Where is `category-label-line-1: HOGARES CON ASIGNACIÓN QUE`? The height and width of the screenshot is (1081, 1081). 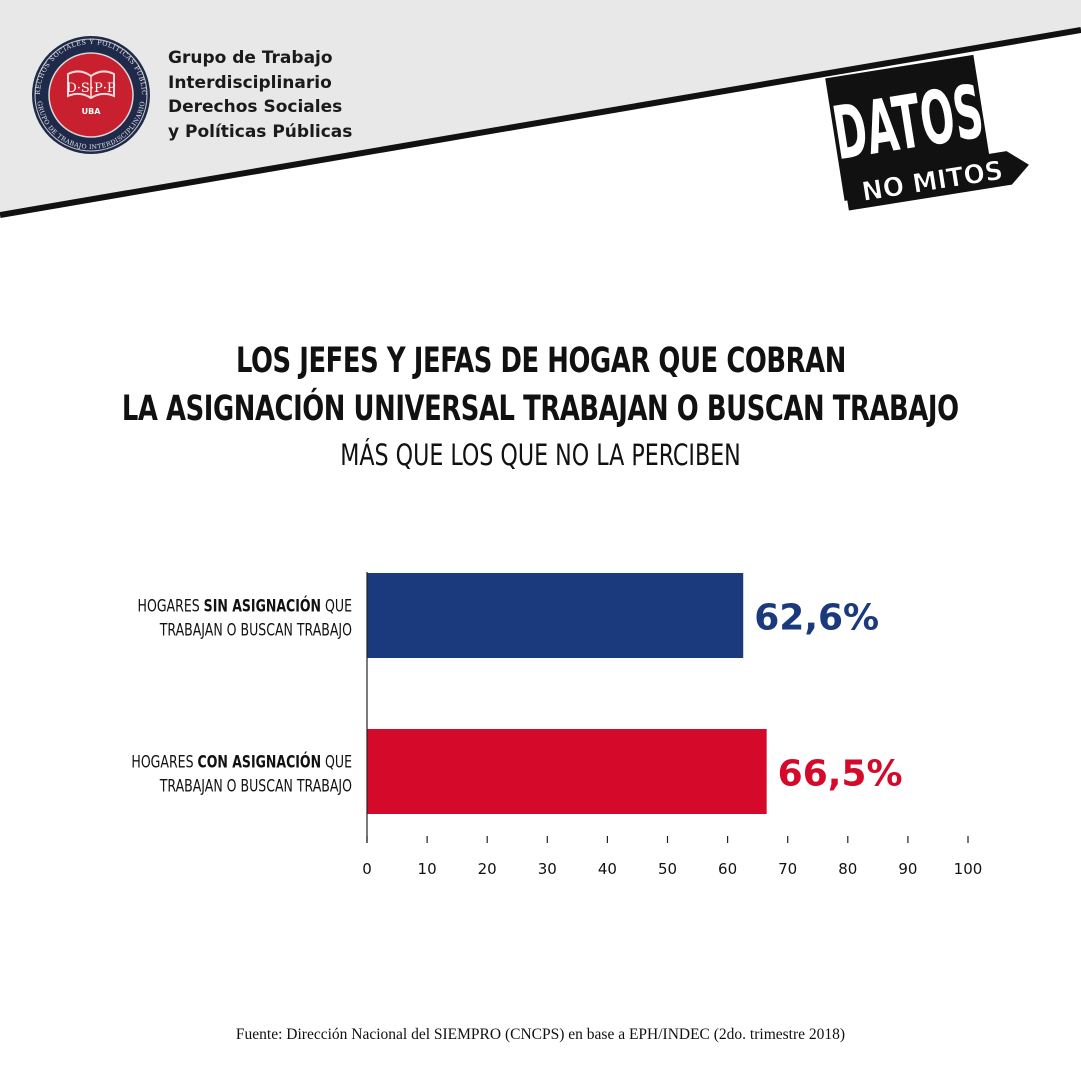
category-label-line-1: HOGARES CON ASIGNACIÓN QUE is located at coordinates (241, 761).